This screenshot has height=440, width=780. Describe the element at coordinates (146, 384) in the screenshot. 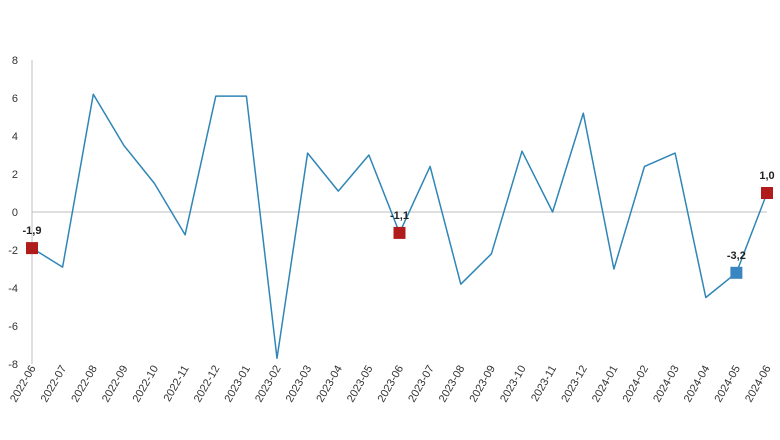

I see `x-tick-label: 2022-10` at that location.